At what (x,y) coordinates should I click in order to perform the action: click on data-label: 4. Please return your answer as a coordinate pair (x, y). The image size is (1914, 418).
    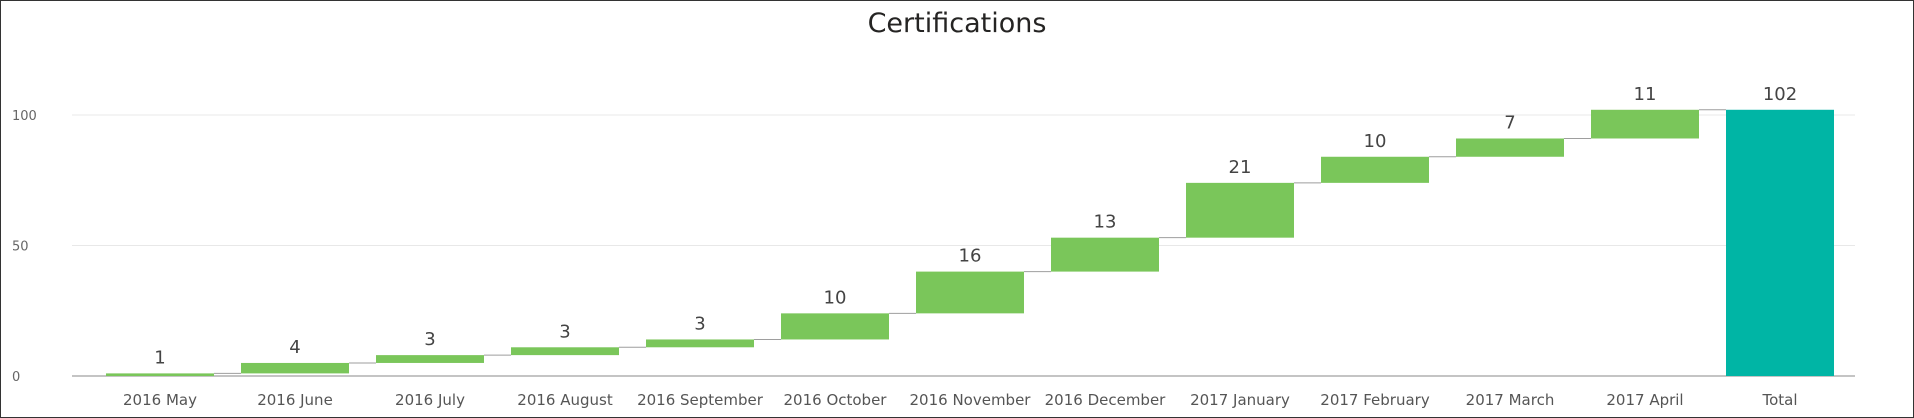
    Looking at the image, I should click on (294, 347).